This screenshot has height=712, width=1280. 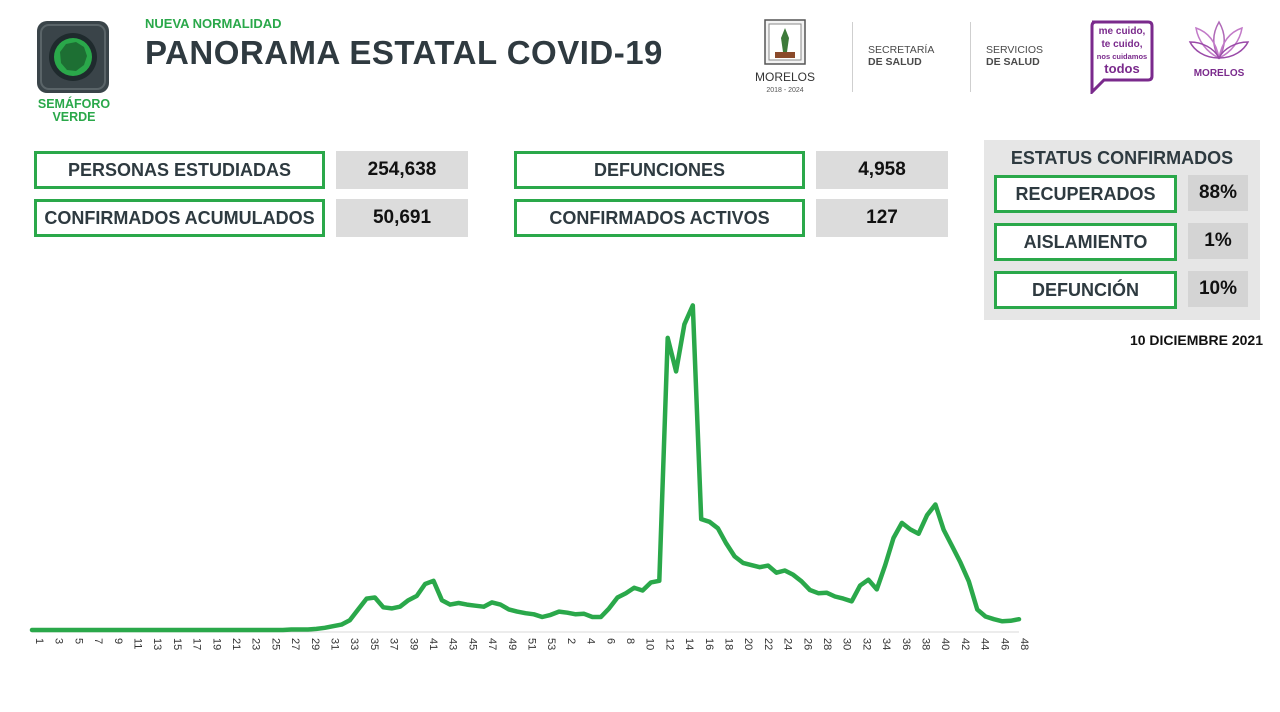 I want to click on aislamiento-label: AISLAMIENTO, so click(x=1085, y=242).